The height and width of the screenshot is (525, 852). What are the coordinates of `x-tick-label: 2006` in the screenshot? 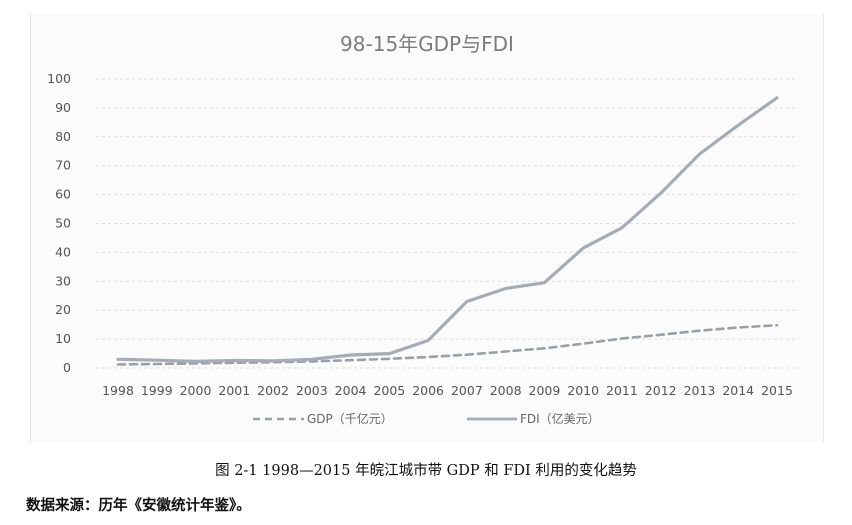 It's located at (428, 390).